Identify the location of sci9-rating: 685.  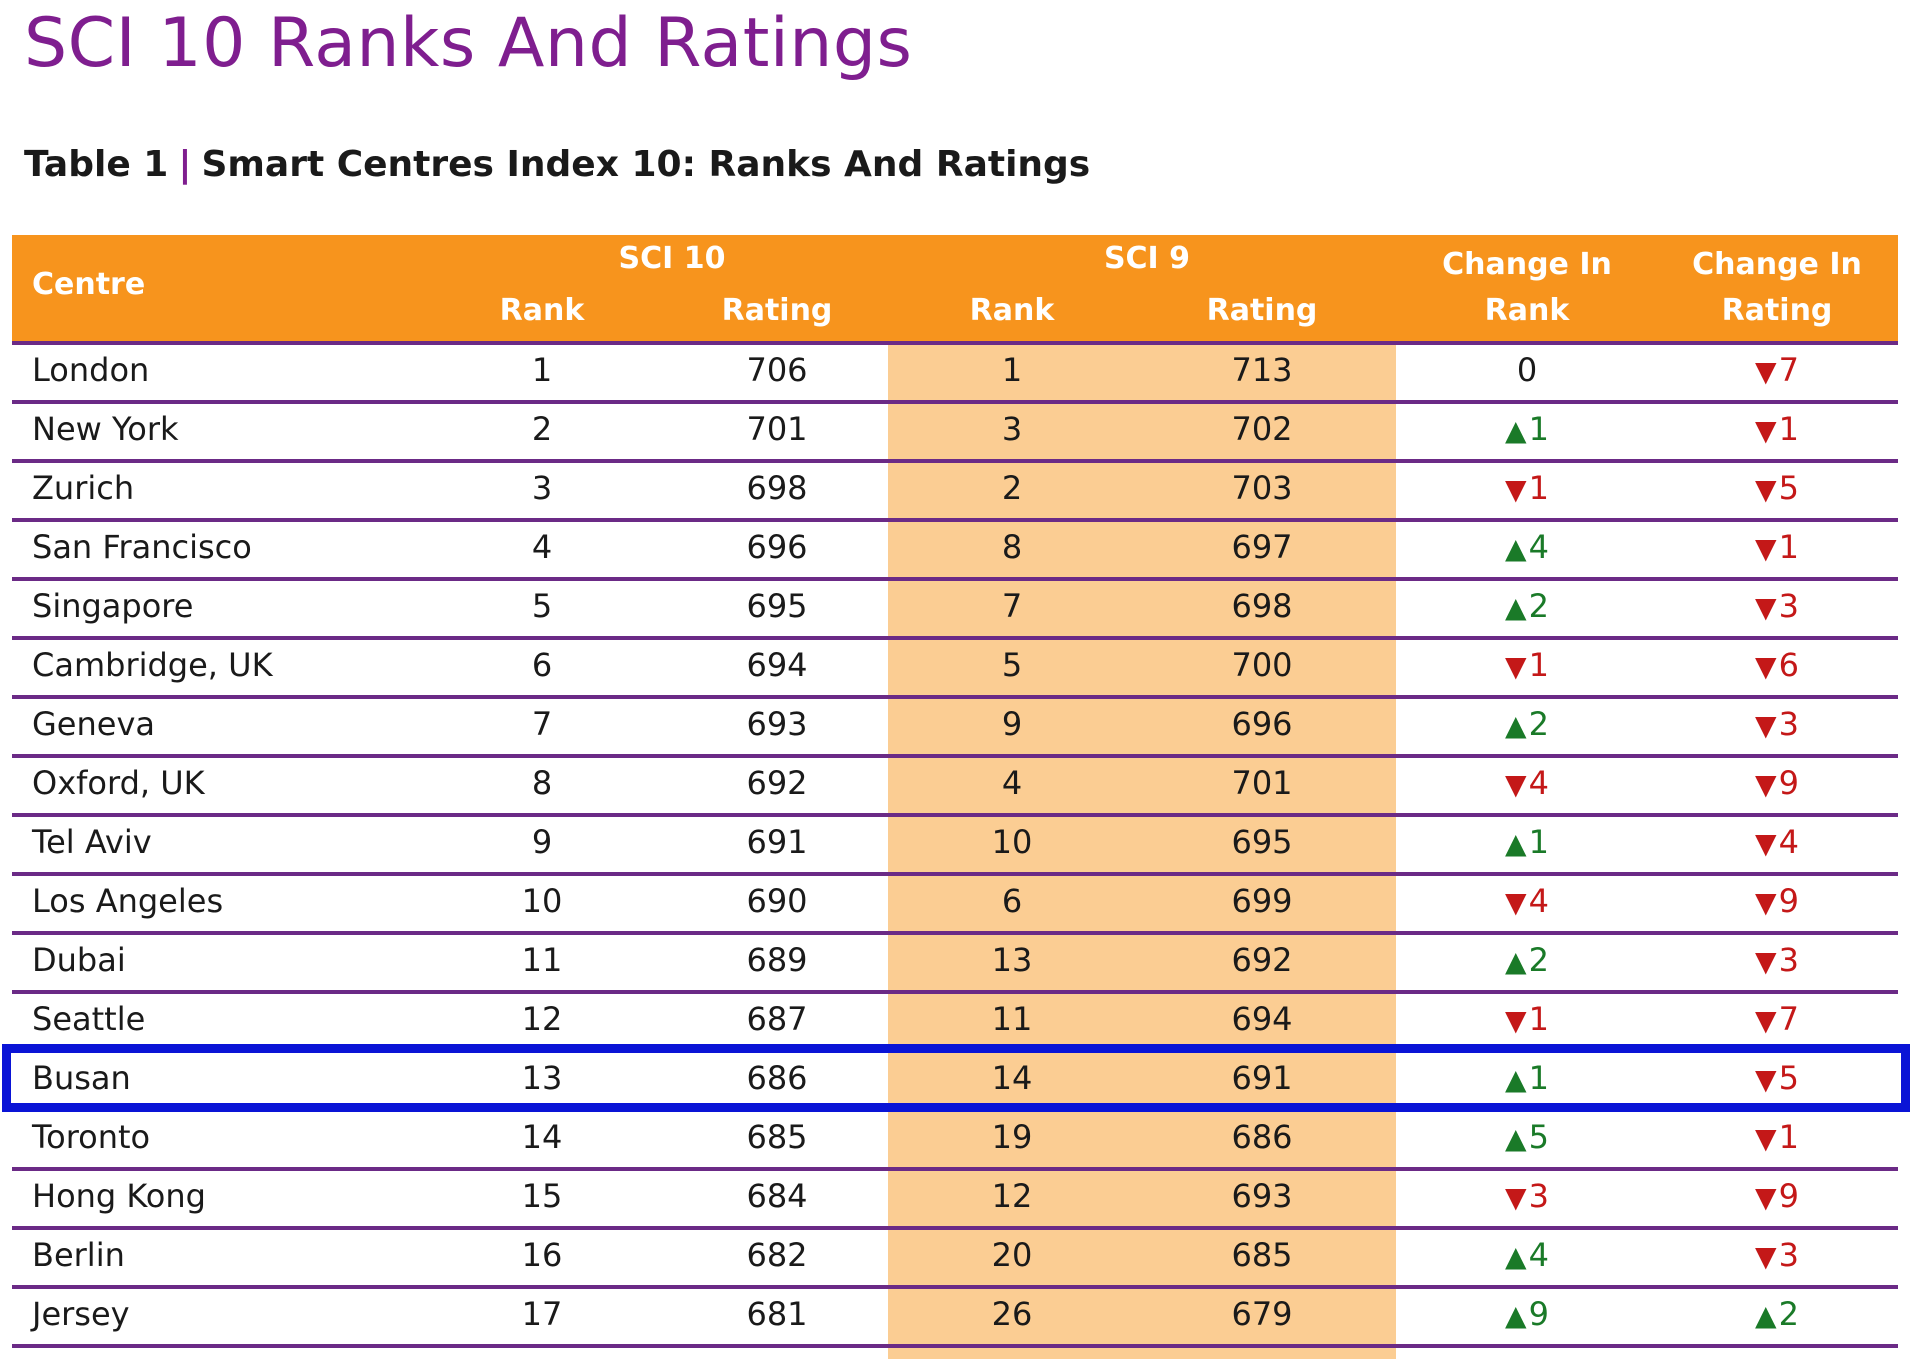
(1262, 1255).